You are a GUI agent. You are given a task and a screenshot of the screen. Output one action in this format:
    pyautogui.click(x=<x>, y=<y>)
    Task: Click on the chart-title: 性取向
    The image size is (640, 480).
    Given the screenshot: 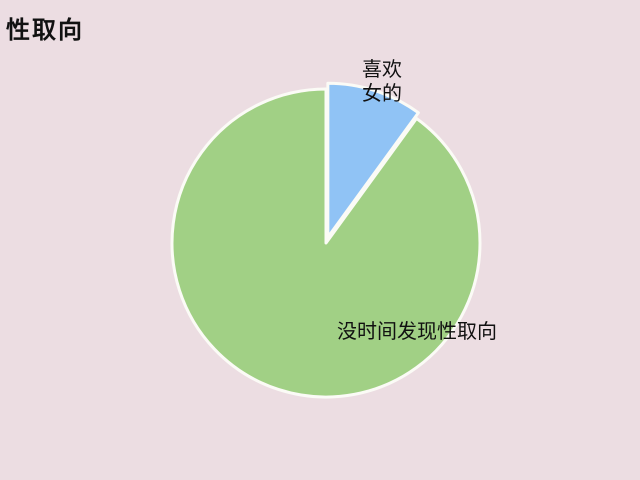 What is the action you would take?
    pyautogui.click(x=45, y=30)
    